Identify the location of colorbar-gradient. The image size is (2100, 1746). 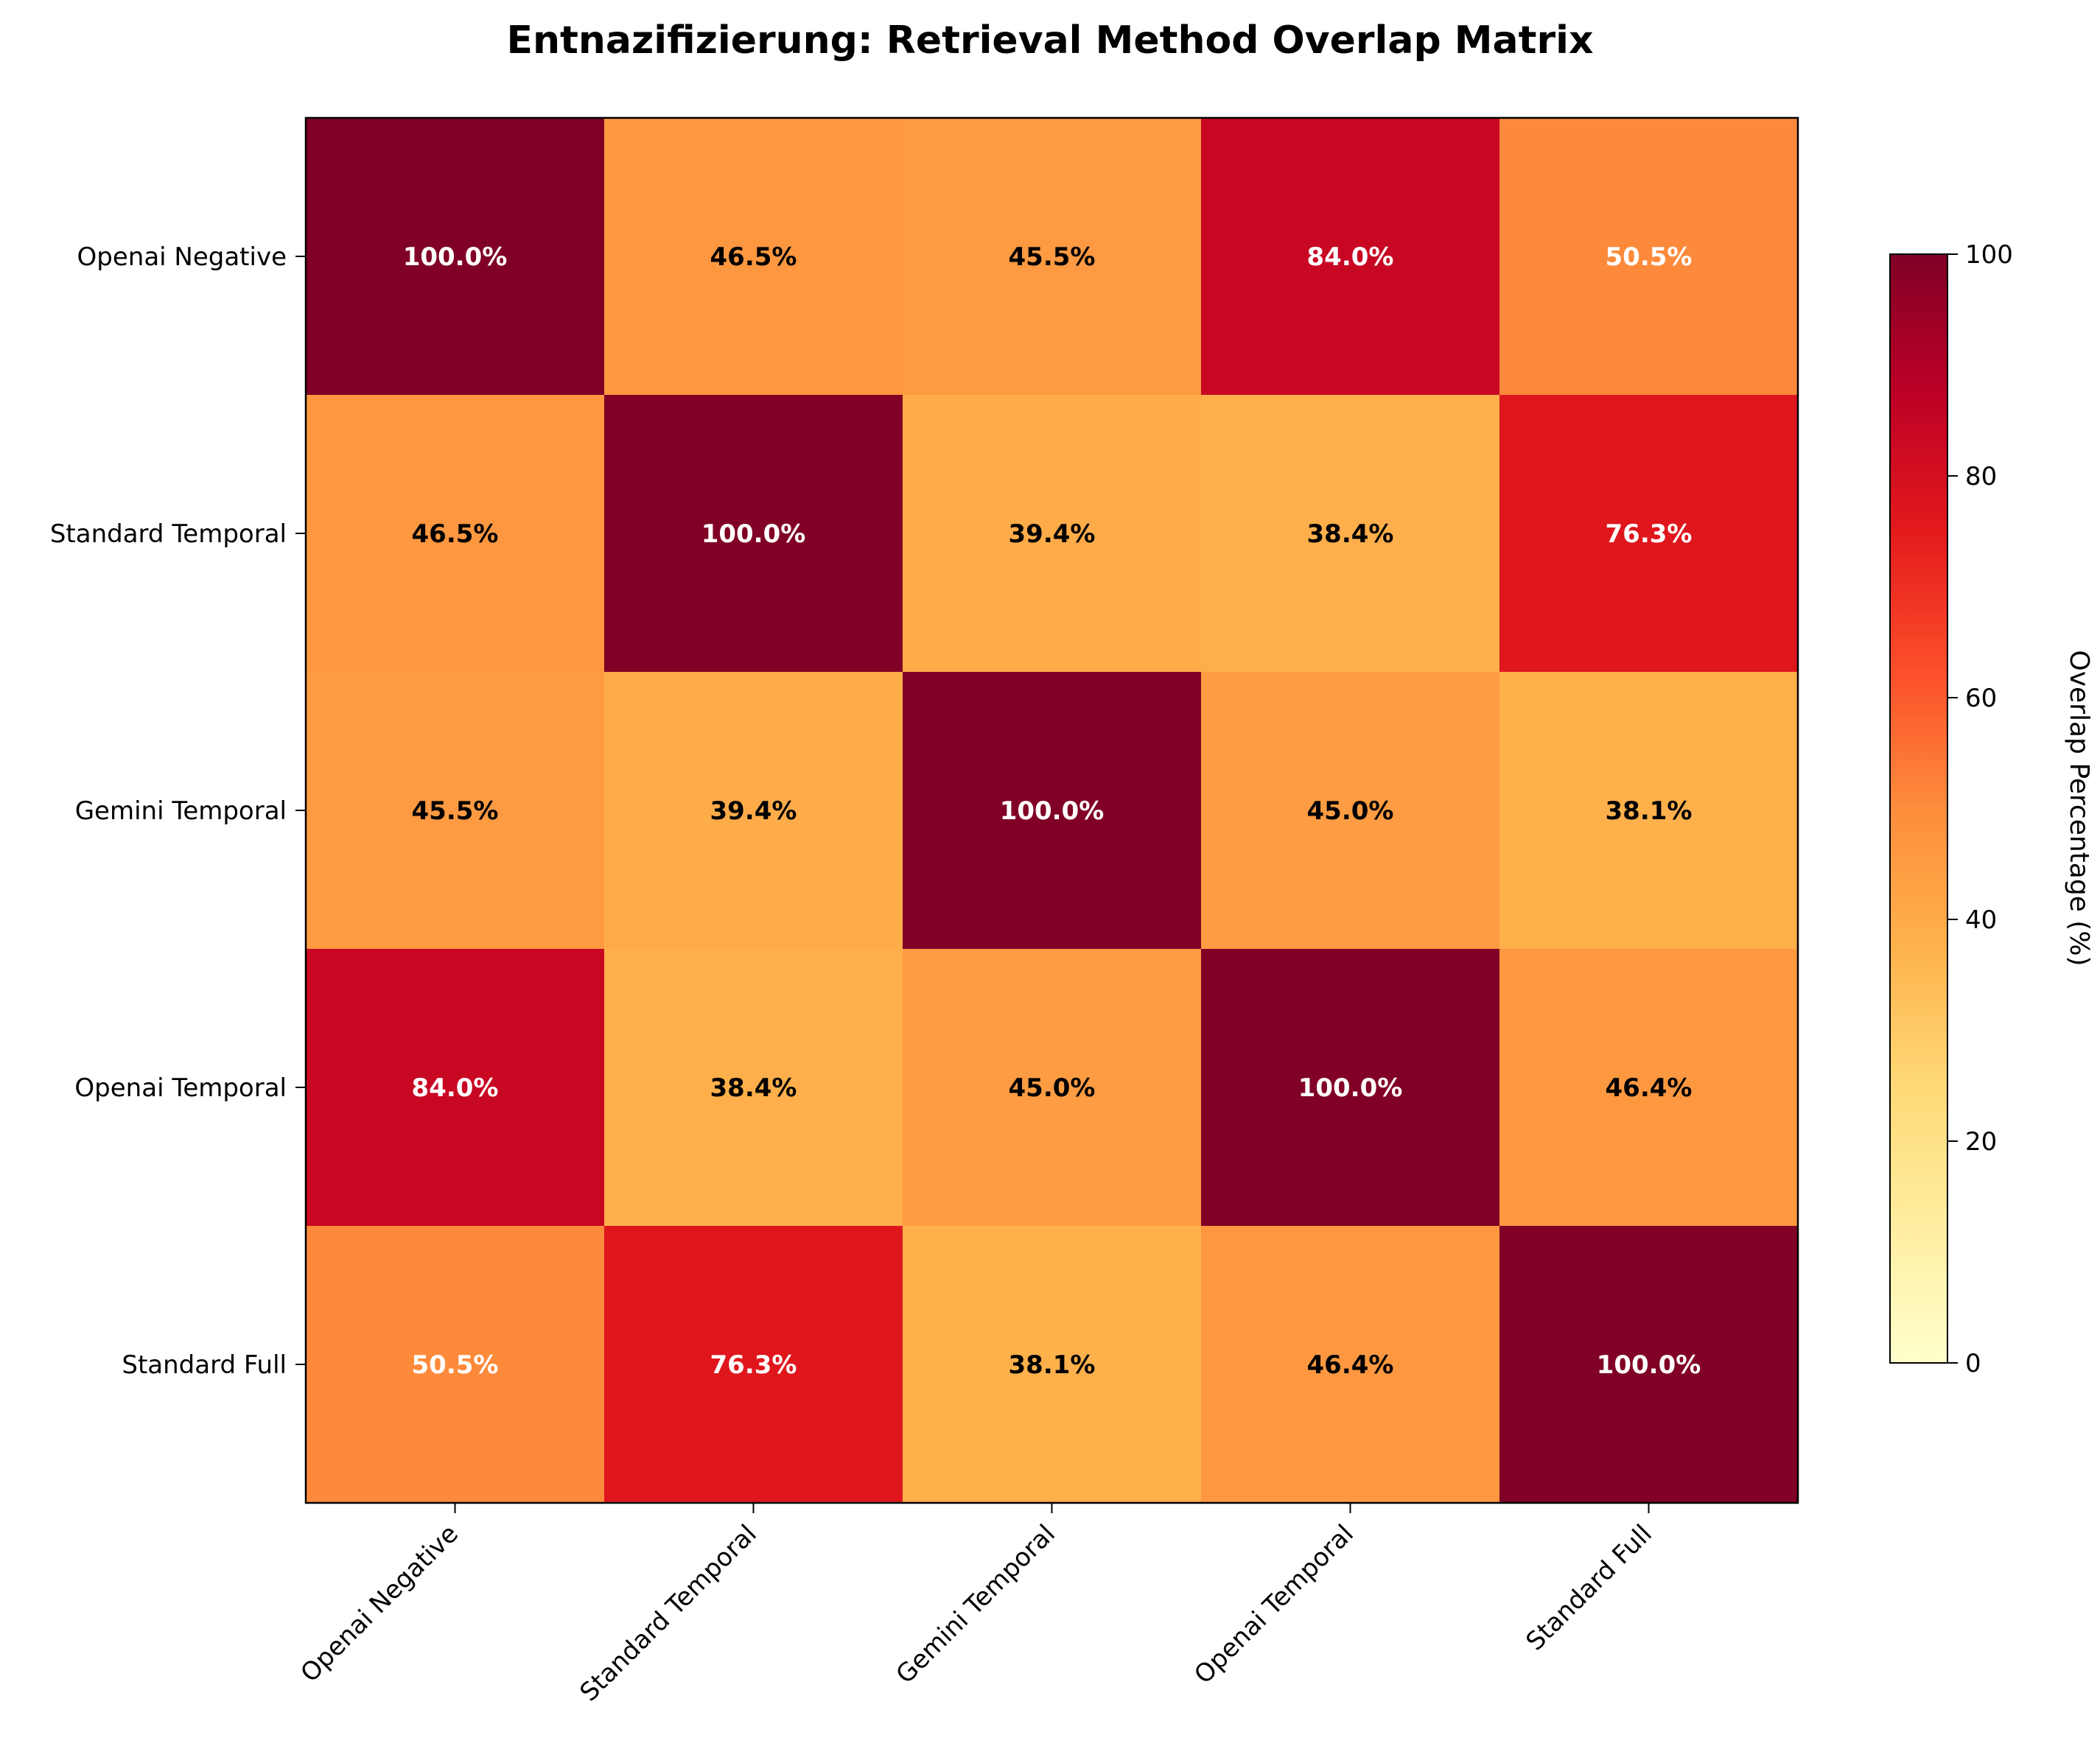
(1918, 809).